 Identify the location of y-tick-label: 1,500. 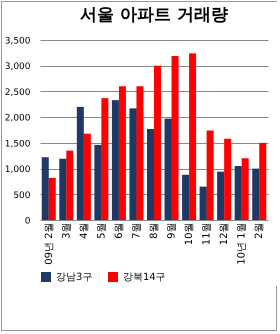
(17, 144).